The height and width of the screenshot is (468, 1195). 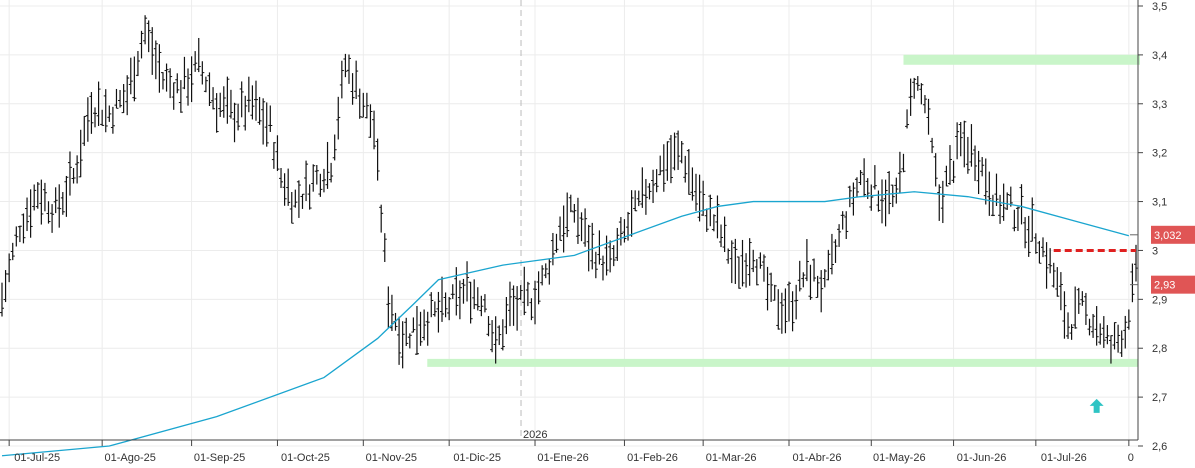 What do you see at coordinates (731, 458) in the screenshot?
I see `x-tick-label: 01-Mar-26` at bounding box center [731, 458].